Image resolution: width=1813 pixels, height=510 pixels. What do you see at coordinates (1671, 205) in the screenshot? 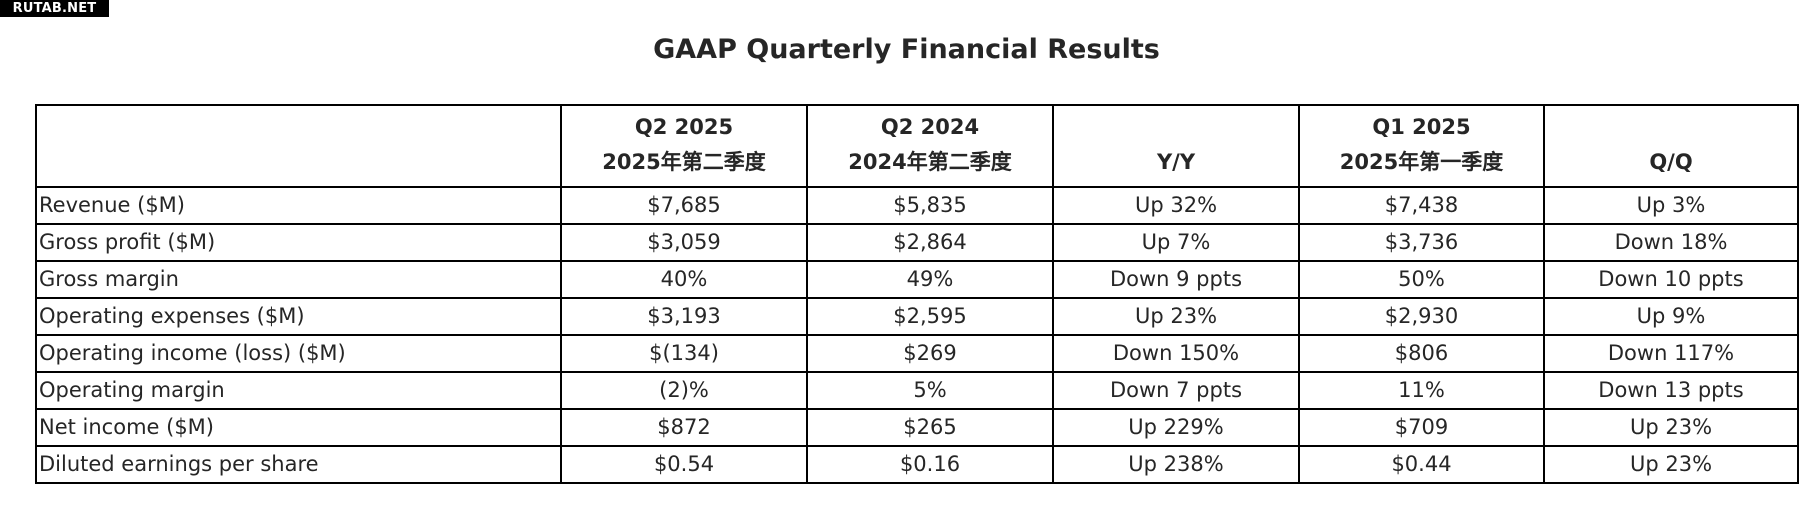
I see `table-cell: Up 3%` at bounding box center [1671, 205].